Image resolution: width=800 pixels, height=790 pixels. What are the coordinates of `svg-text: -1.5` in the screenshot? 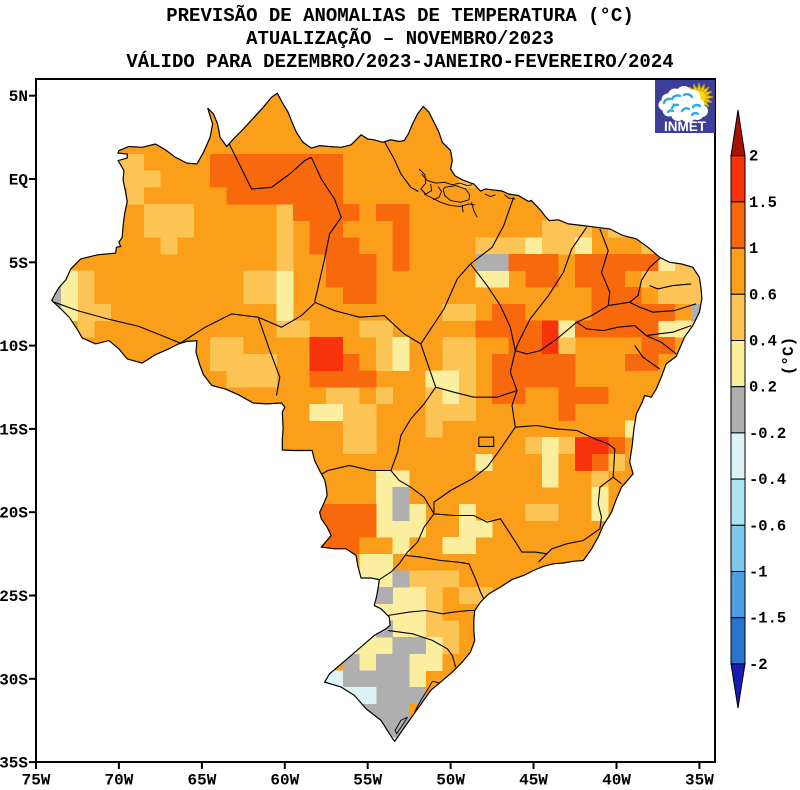 It's located at (767, 619).